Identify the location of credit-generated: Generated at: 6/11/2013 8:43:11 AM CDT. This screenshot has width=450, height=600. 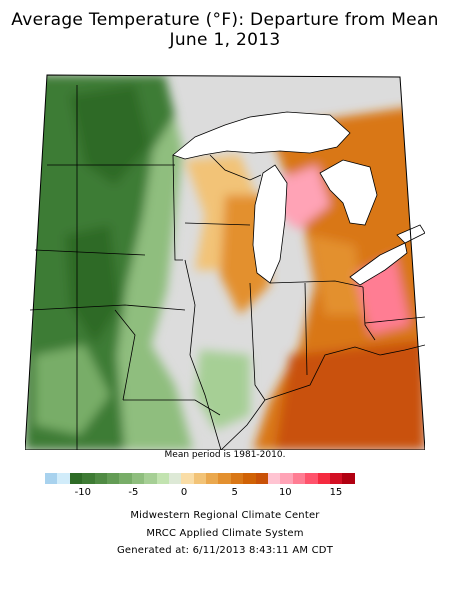
(225, 550).